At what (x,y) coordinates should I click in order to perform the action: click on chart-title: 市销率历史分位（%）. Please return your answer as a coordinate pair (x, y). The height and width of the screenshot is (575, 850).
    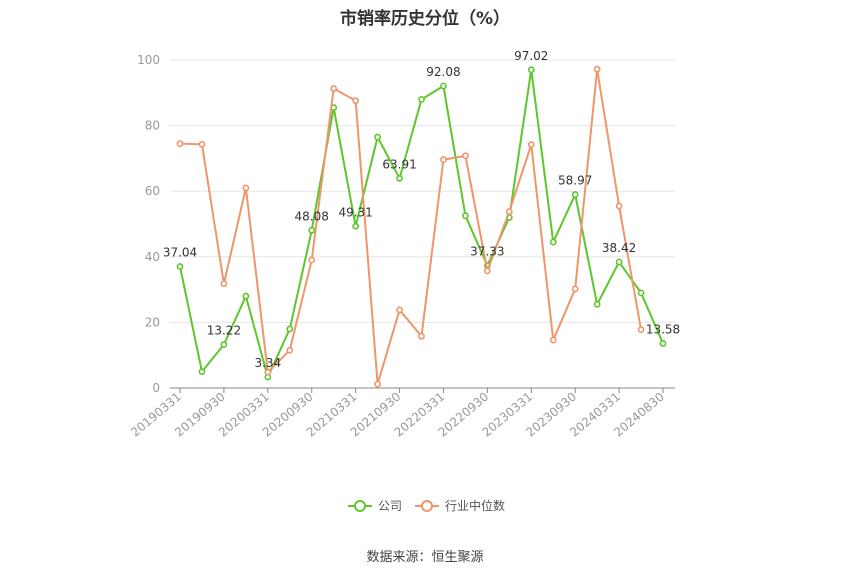
    Looking at the image, I should click on (425, 19).